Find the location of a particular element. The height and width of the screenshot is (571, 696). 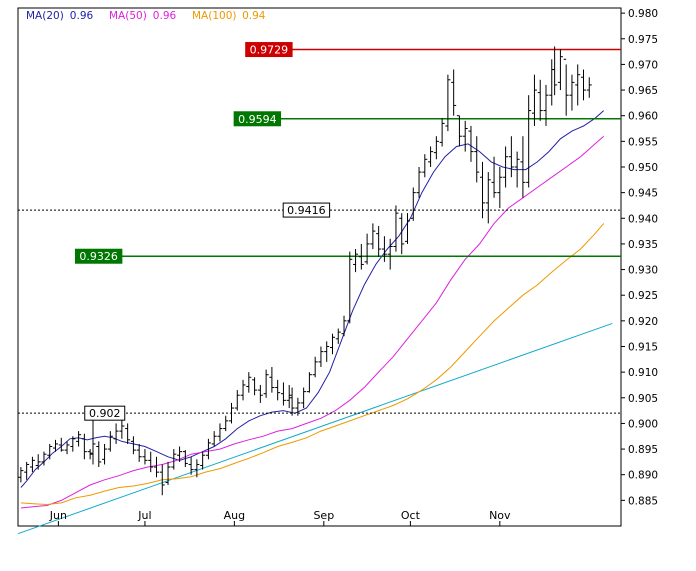

y-tick-label: 0.950 is located at coordinates (643, 168).